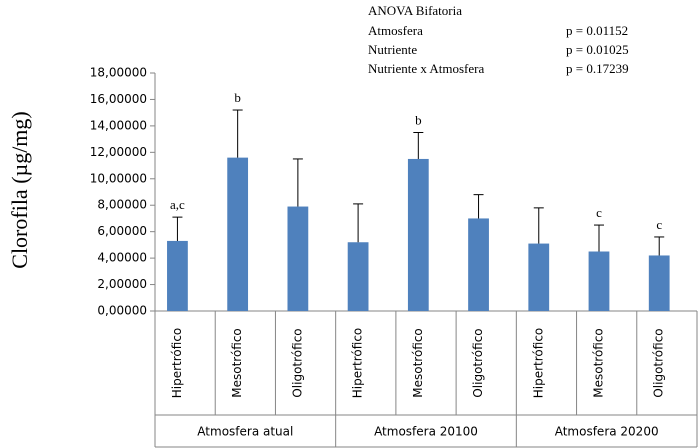 This screenshot has height=448, width=698. I want to click on anova-title: ANOVA Bifatoria, so click(415, 10).